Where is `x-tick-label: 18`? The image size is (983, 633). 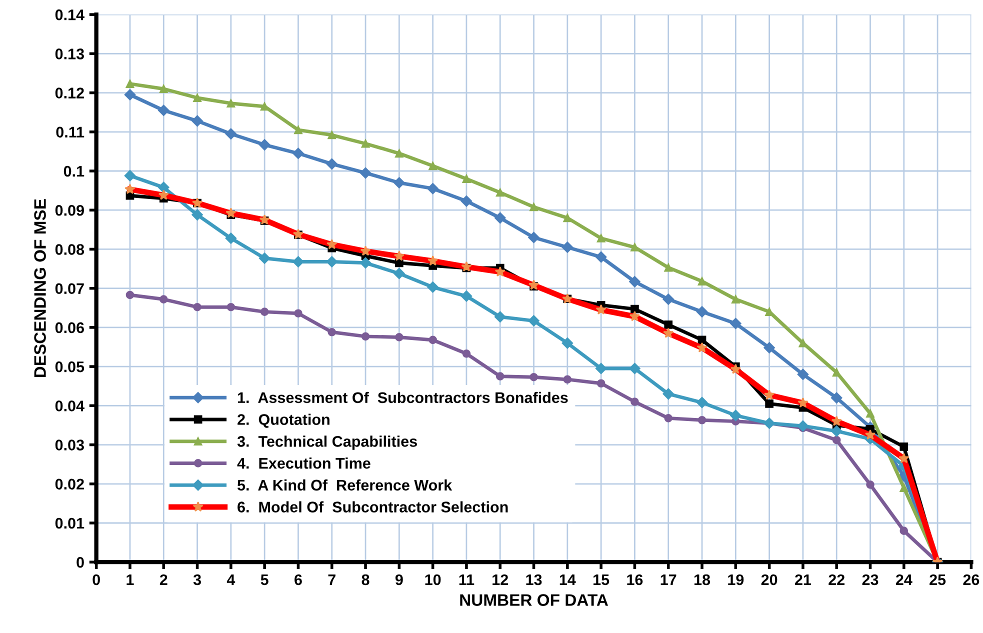
x-tick-label: 18 is located at coordinates (702, 580).